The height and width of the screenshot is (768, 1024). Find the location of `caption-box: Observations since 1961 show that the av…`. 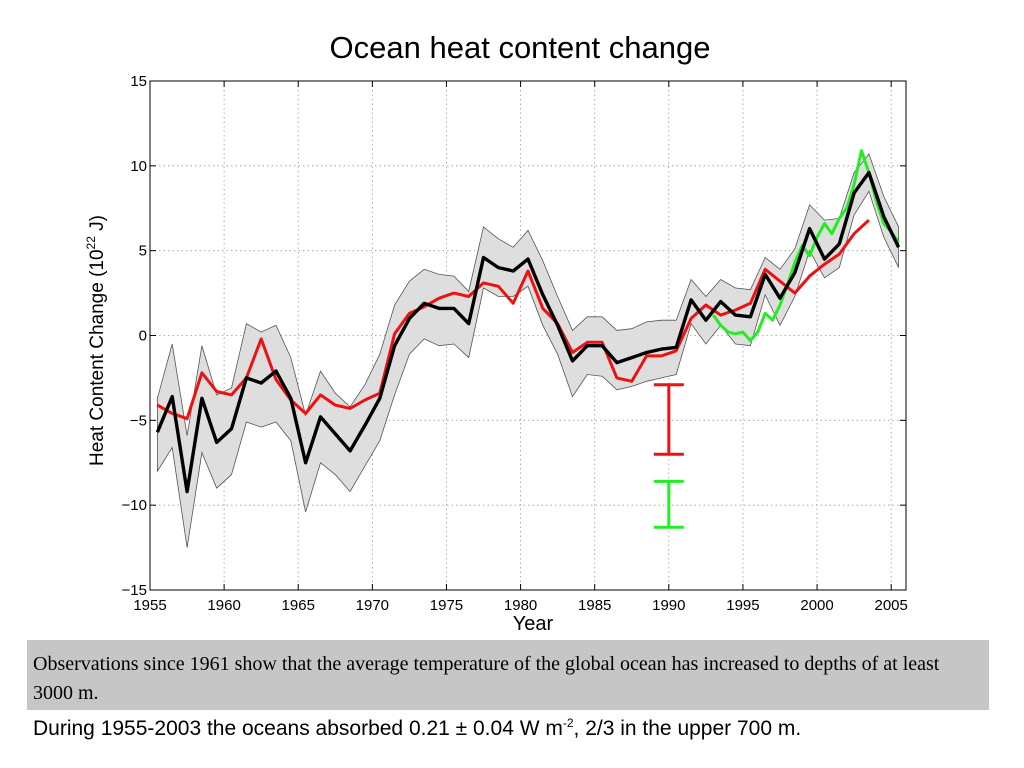

caption-box: Observations since 1961 show that the av… is located at coordinates (508, 675).